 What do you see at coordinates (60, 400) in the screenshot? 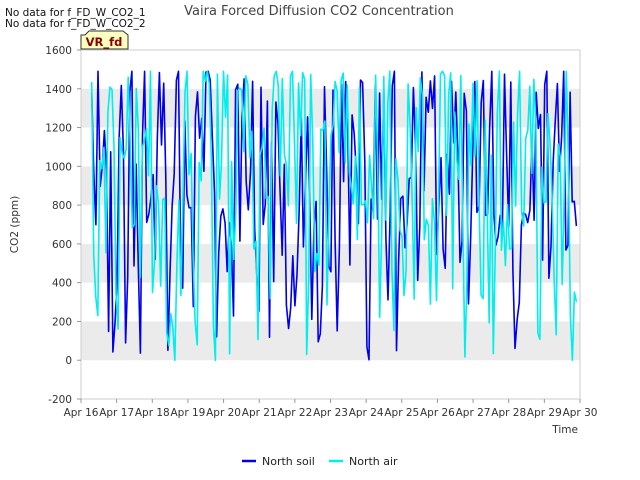
I see `y-tick-label: -200` at bounding box center [60, 400].